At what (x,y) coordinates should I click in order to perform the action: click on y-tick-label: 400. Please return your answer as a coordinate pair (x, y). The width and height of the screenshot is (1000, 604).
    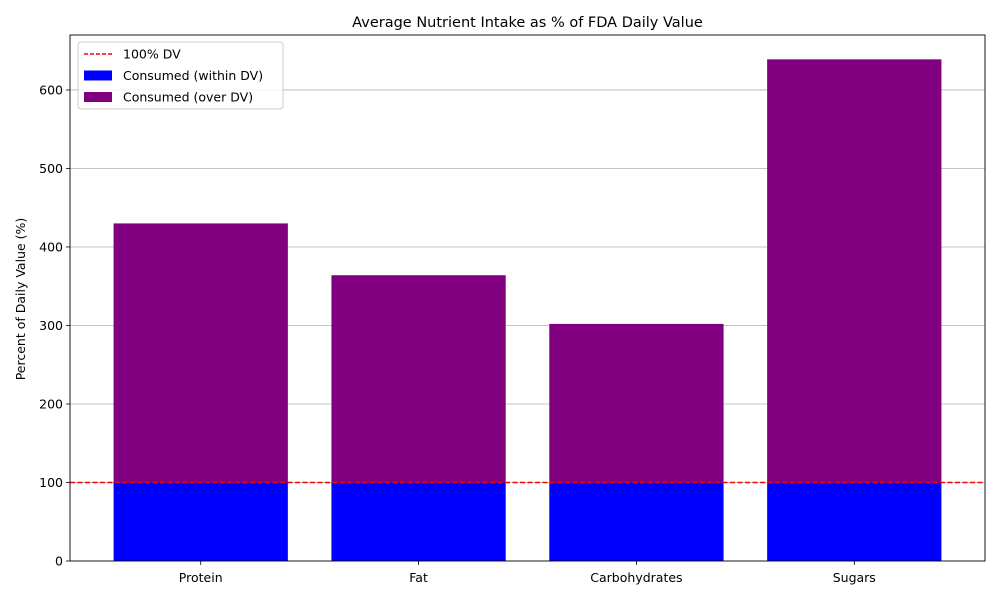
    Looking at the image, I should click on (51, 246).